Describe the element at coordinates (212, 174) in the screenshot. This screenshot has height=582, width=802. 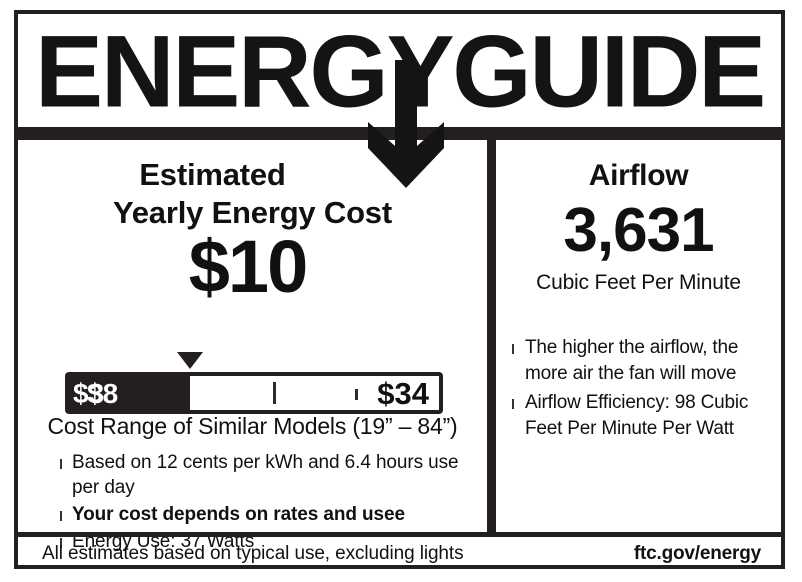
I see `estimated-label-line1: Estimated` at that location.